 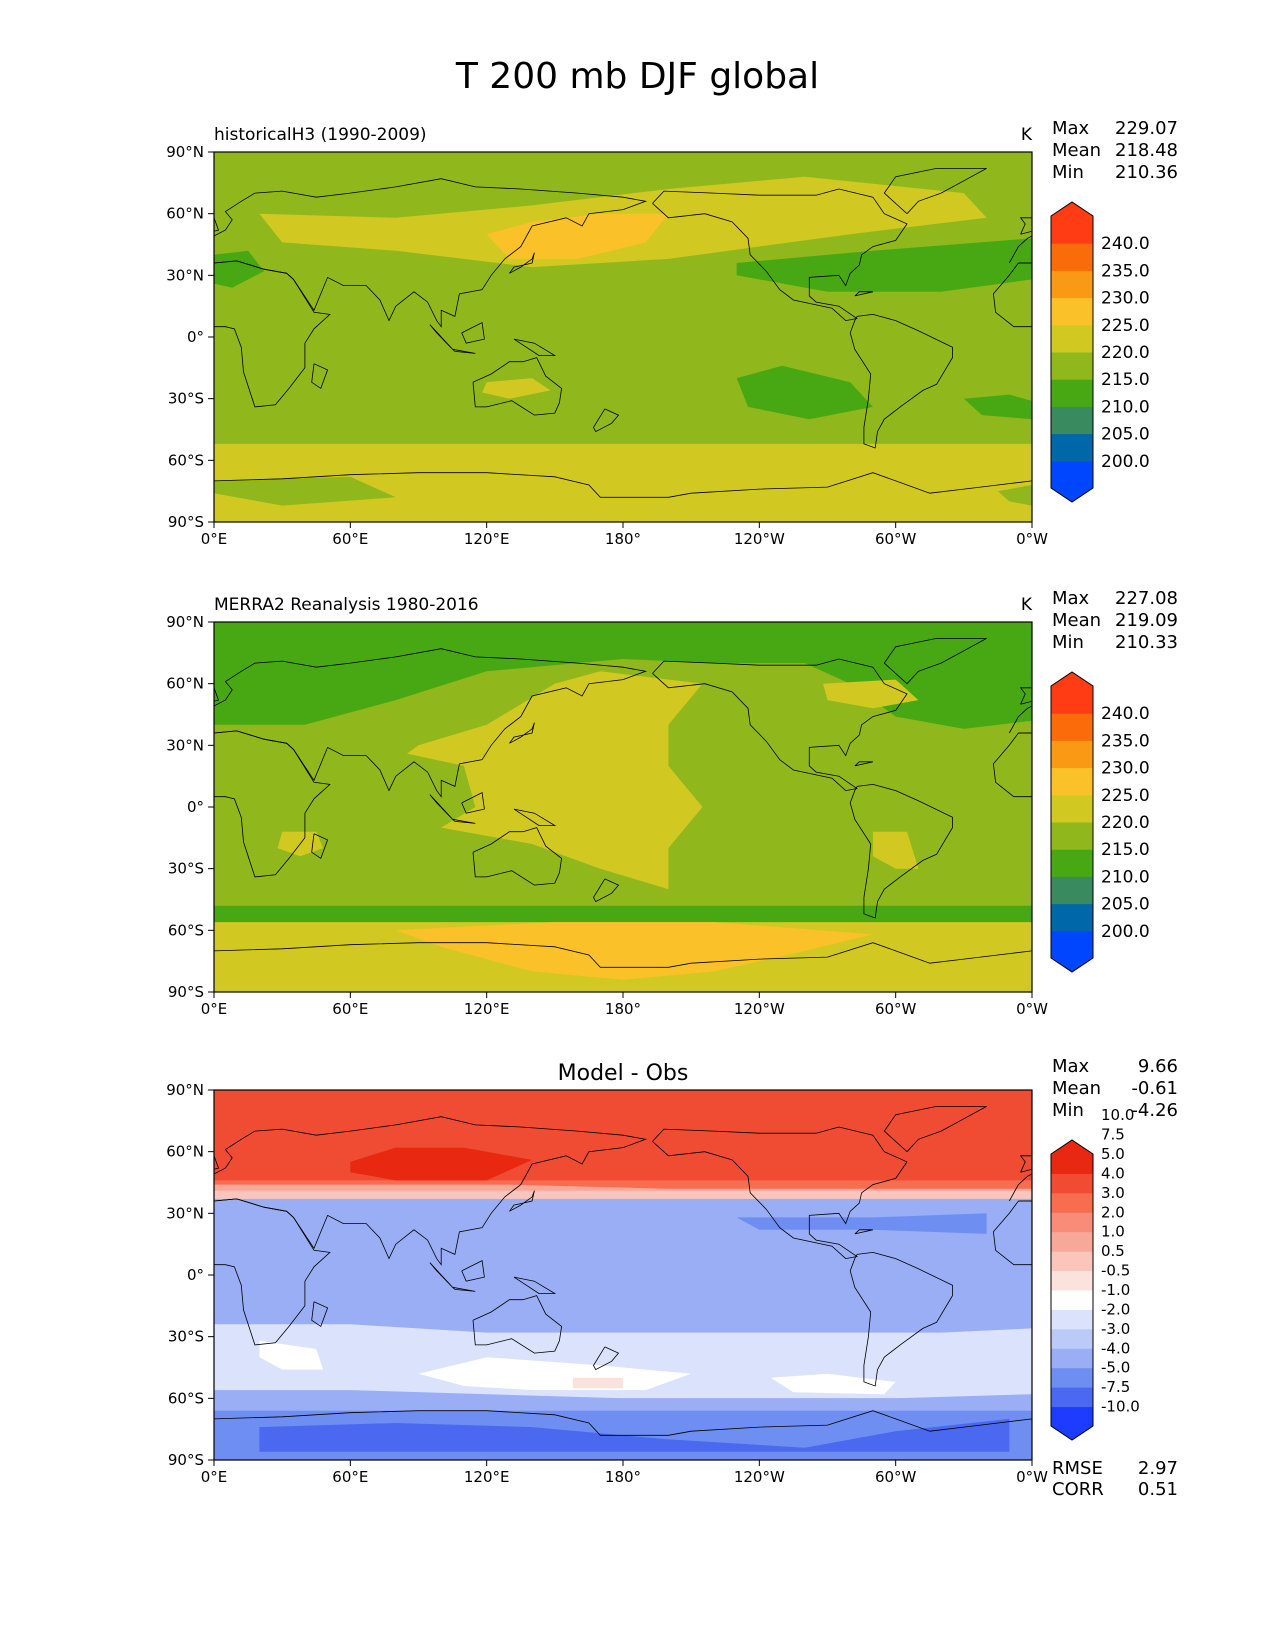 I want to click on stat-value-min: 210.36, so click(x=1146, y=172).